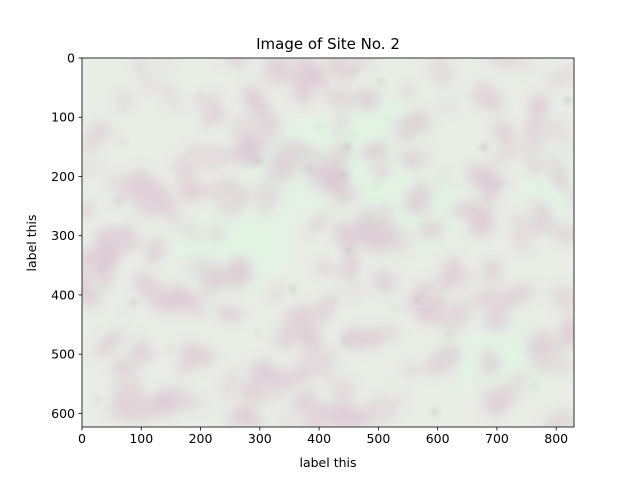 The width and height of the screenshot is (640, 480). What do you see at coordinates (438, 438) in the screenshot?
I see `x-tick-label: 600` at bounding box center [438, 438].